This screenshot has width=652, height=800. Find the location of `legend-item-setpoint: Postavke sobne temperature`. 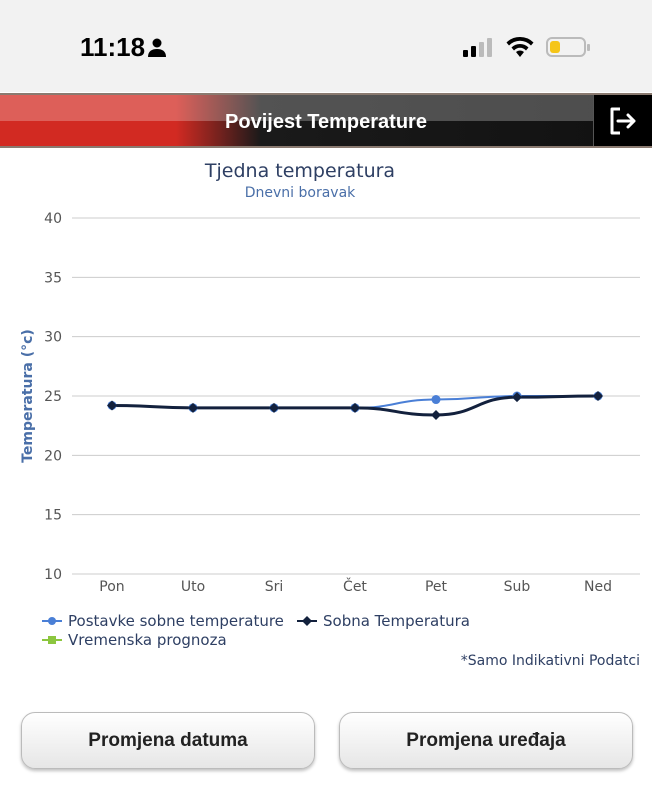

legend-item-setpoint: Postavke sobne temperature is located at coordinates (163, 621).